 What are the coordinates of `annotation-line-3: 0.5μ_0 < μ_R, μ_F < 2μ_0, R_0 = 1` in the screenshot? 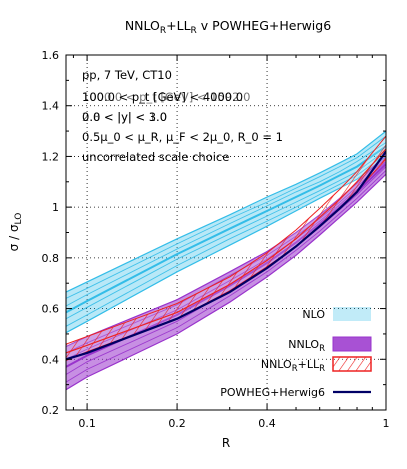 It's located at (182, 137).